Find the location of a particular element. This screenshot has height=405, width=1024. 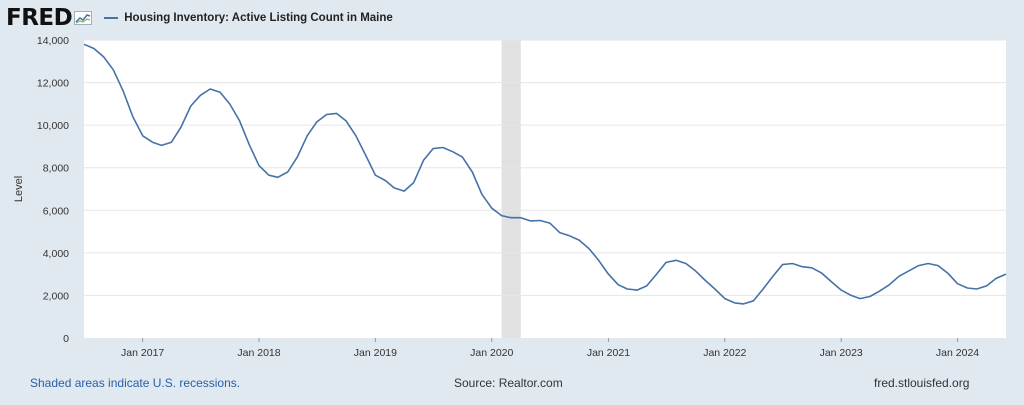

recession-shading is located at coordinates (511, 189).